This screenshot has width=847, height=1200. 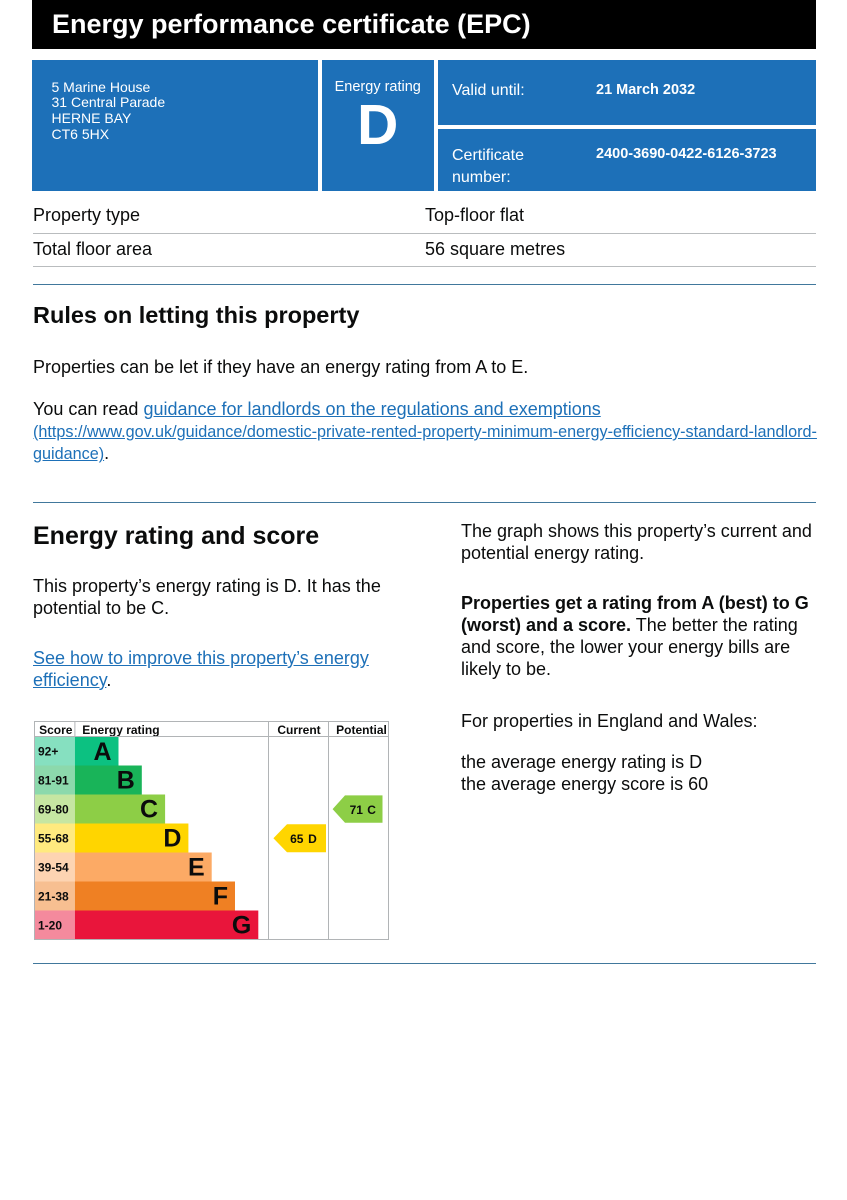 I want to click on svg-text: B, so click(x=125, y=780).